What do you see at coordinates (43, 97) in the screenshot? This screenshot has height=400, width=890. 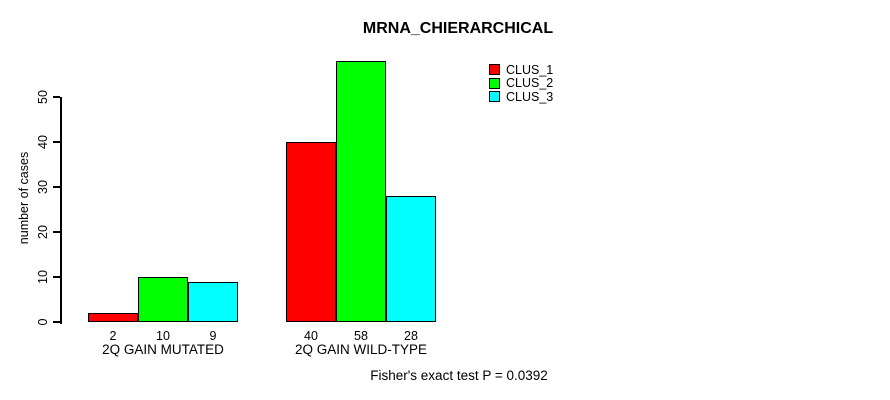 I see `y-tick-label: 50` at bounding box center [43, 97].